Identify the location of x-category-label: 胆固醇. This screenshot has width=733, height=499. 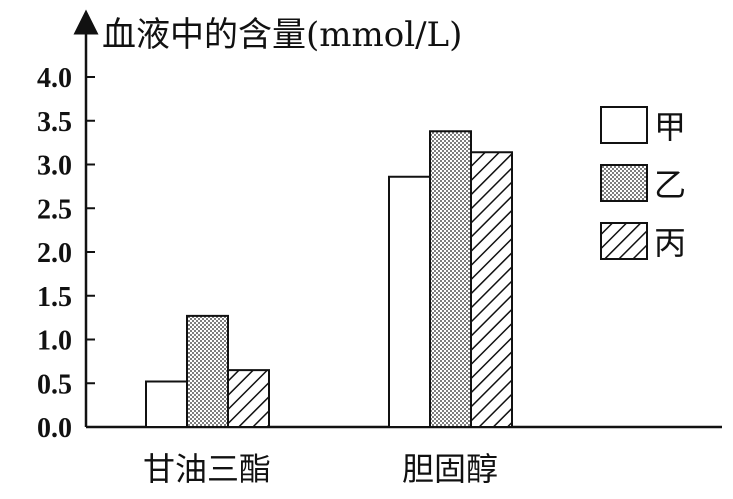
(450, 469).